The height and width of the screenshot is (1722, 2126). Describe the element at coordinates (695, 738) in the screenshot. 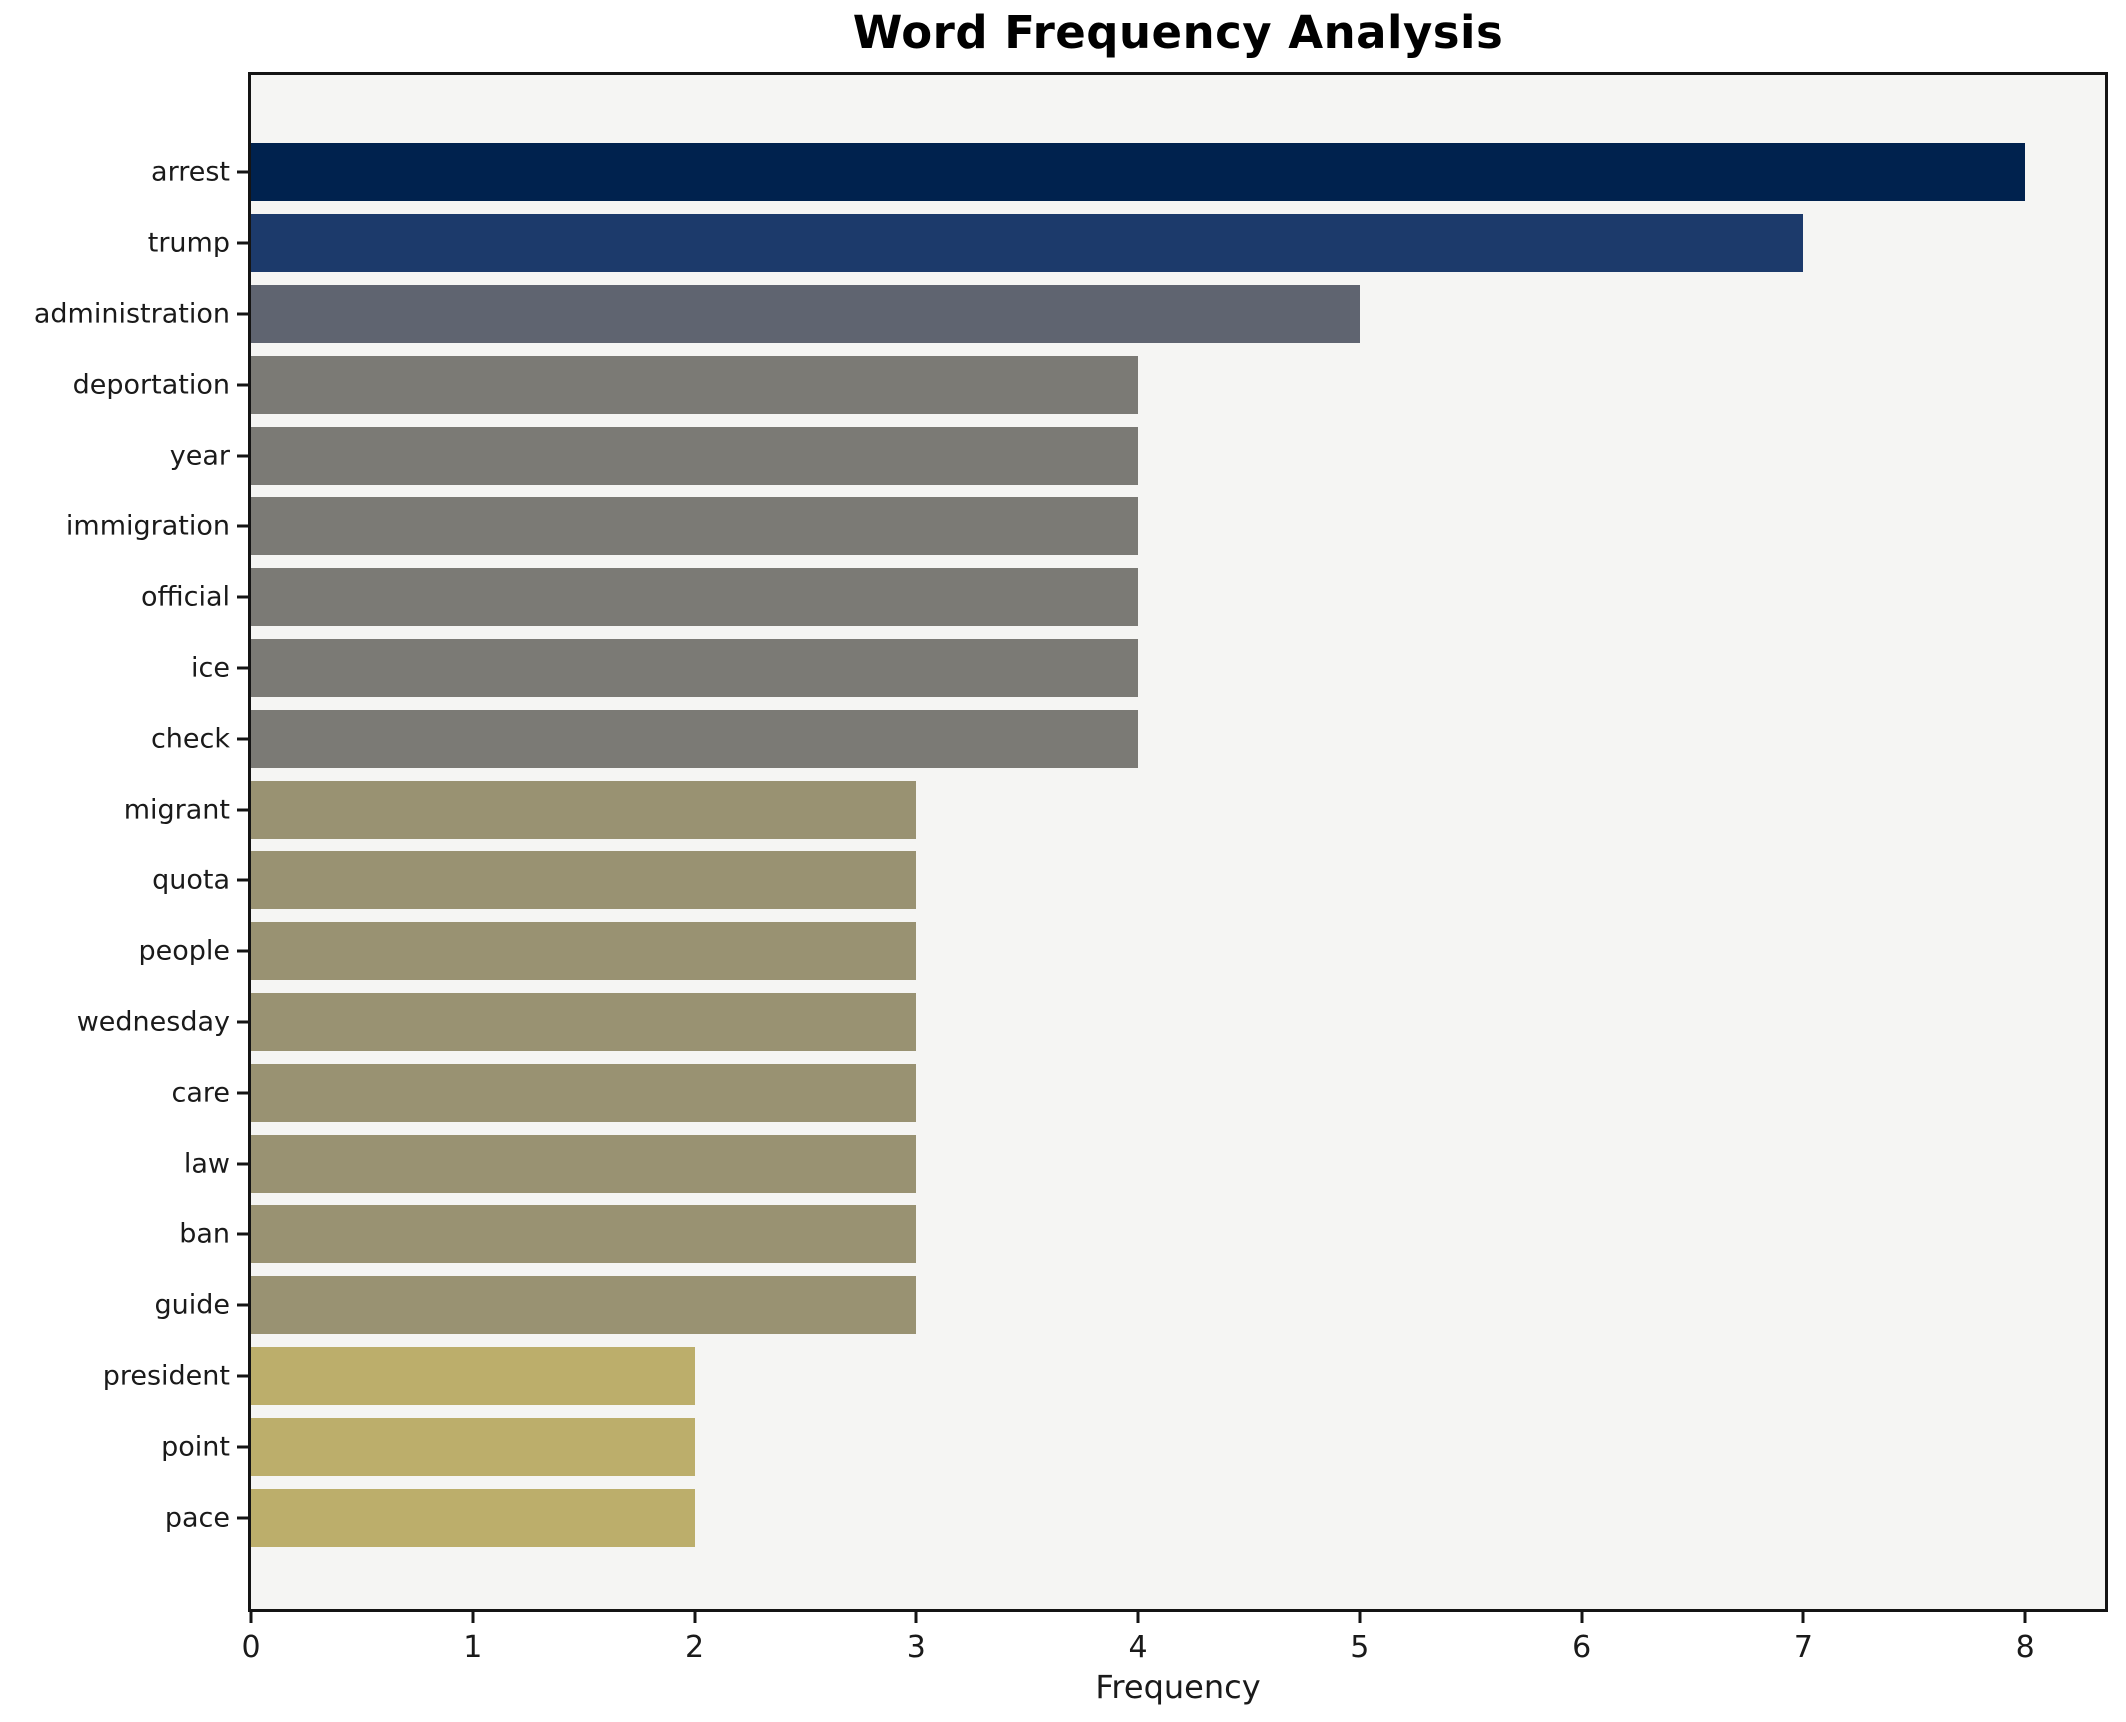

I see `bar-check` at that location.